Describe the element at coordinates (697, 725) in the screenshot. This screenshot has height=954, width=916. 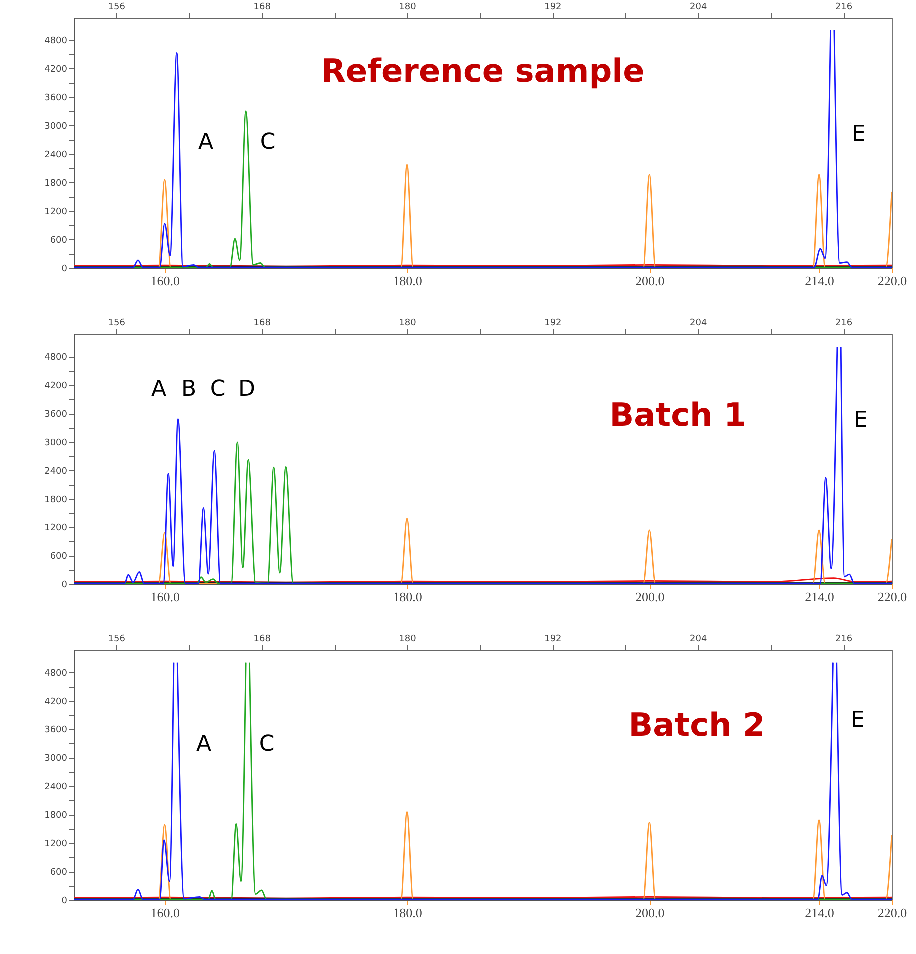
I see `text: Batch 2` at that location.